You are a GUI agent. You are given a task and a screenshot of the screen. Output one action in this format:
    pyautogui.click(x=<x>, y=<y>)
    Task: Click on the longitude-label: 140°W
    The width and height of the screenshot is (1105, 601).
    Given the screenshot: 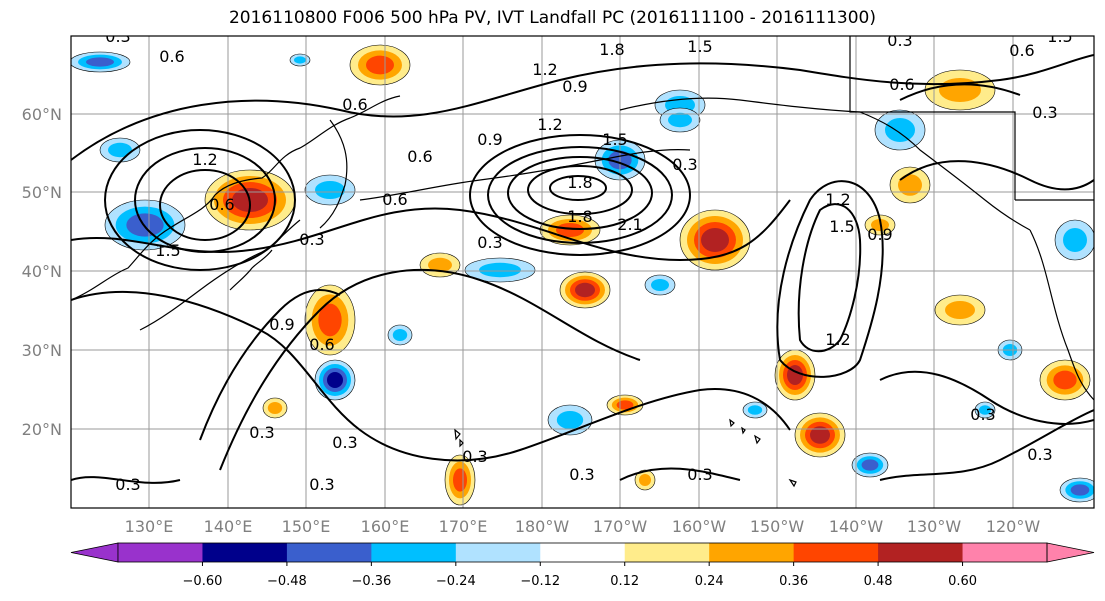 What is the action you would take?
    pyautogui.click(x=856, y=526)
    